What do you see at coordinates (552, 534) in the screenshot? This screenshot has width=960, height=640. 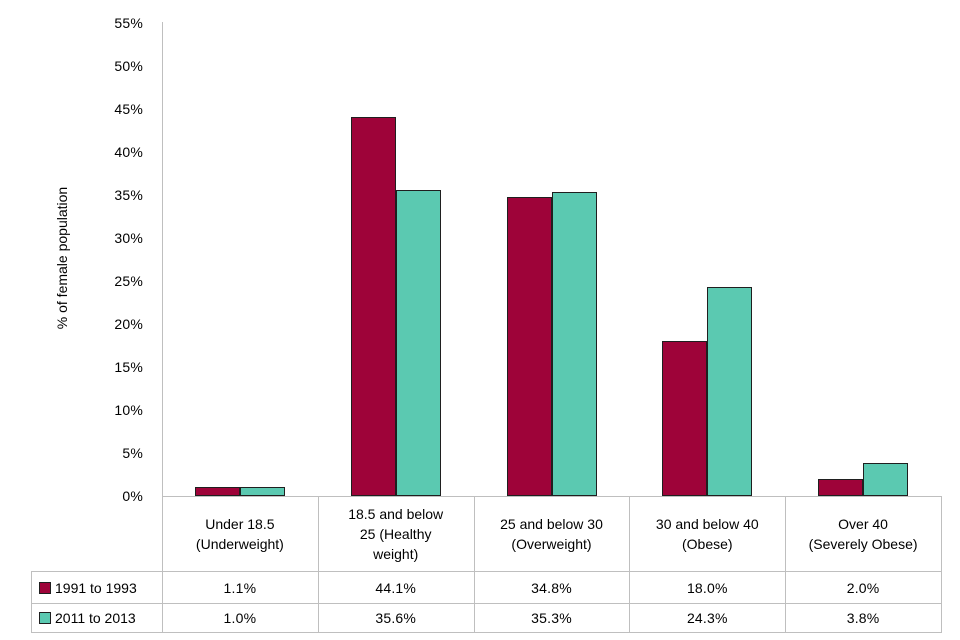 I see `category-header-cell: 25 and below 30 (Overweight)` at bounding box center [552, 534].